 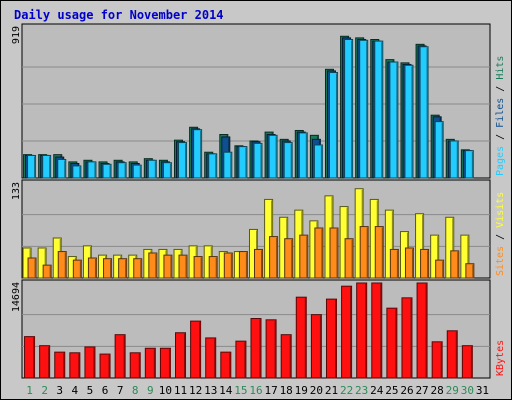 I want to click on legend-hits-files-pages: Pages / Files / Hits, so click(x=500, y=116).